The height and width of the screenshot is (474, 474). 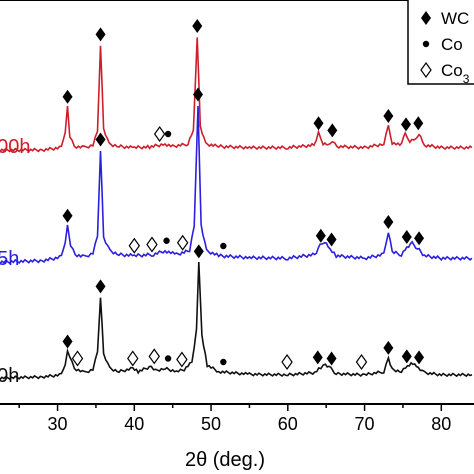 What do you see at coordinates (58, 424) in the screenshot?
I see `x-tick-label-30: 30` at bounding box center [58, 424].